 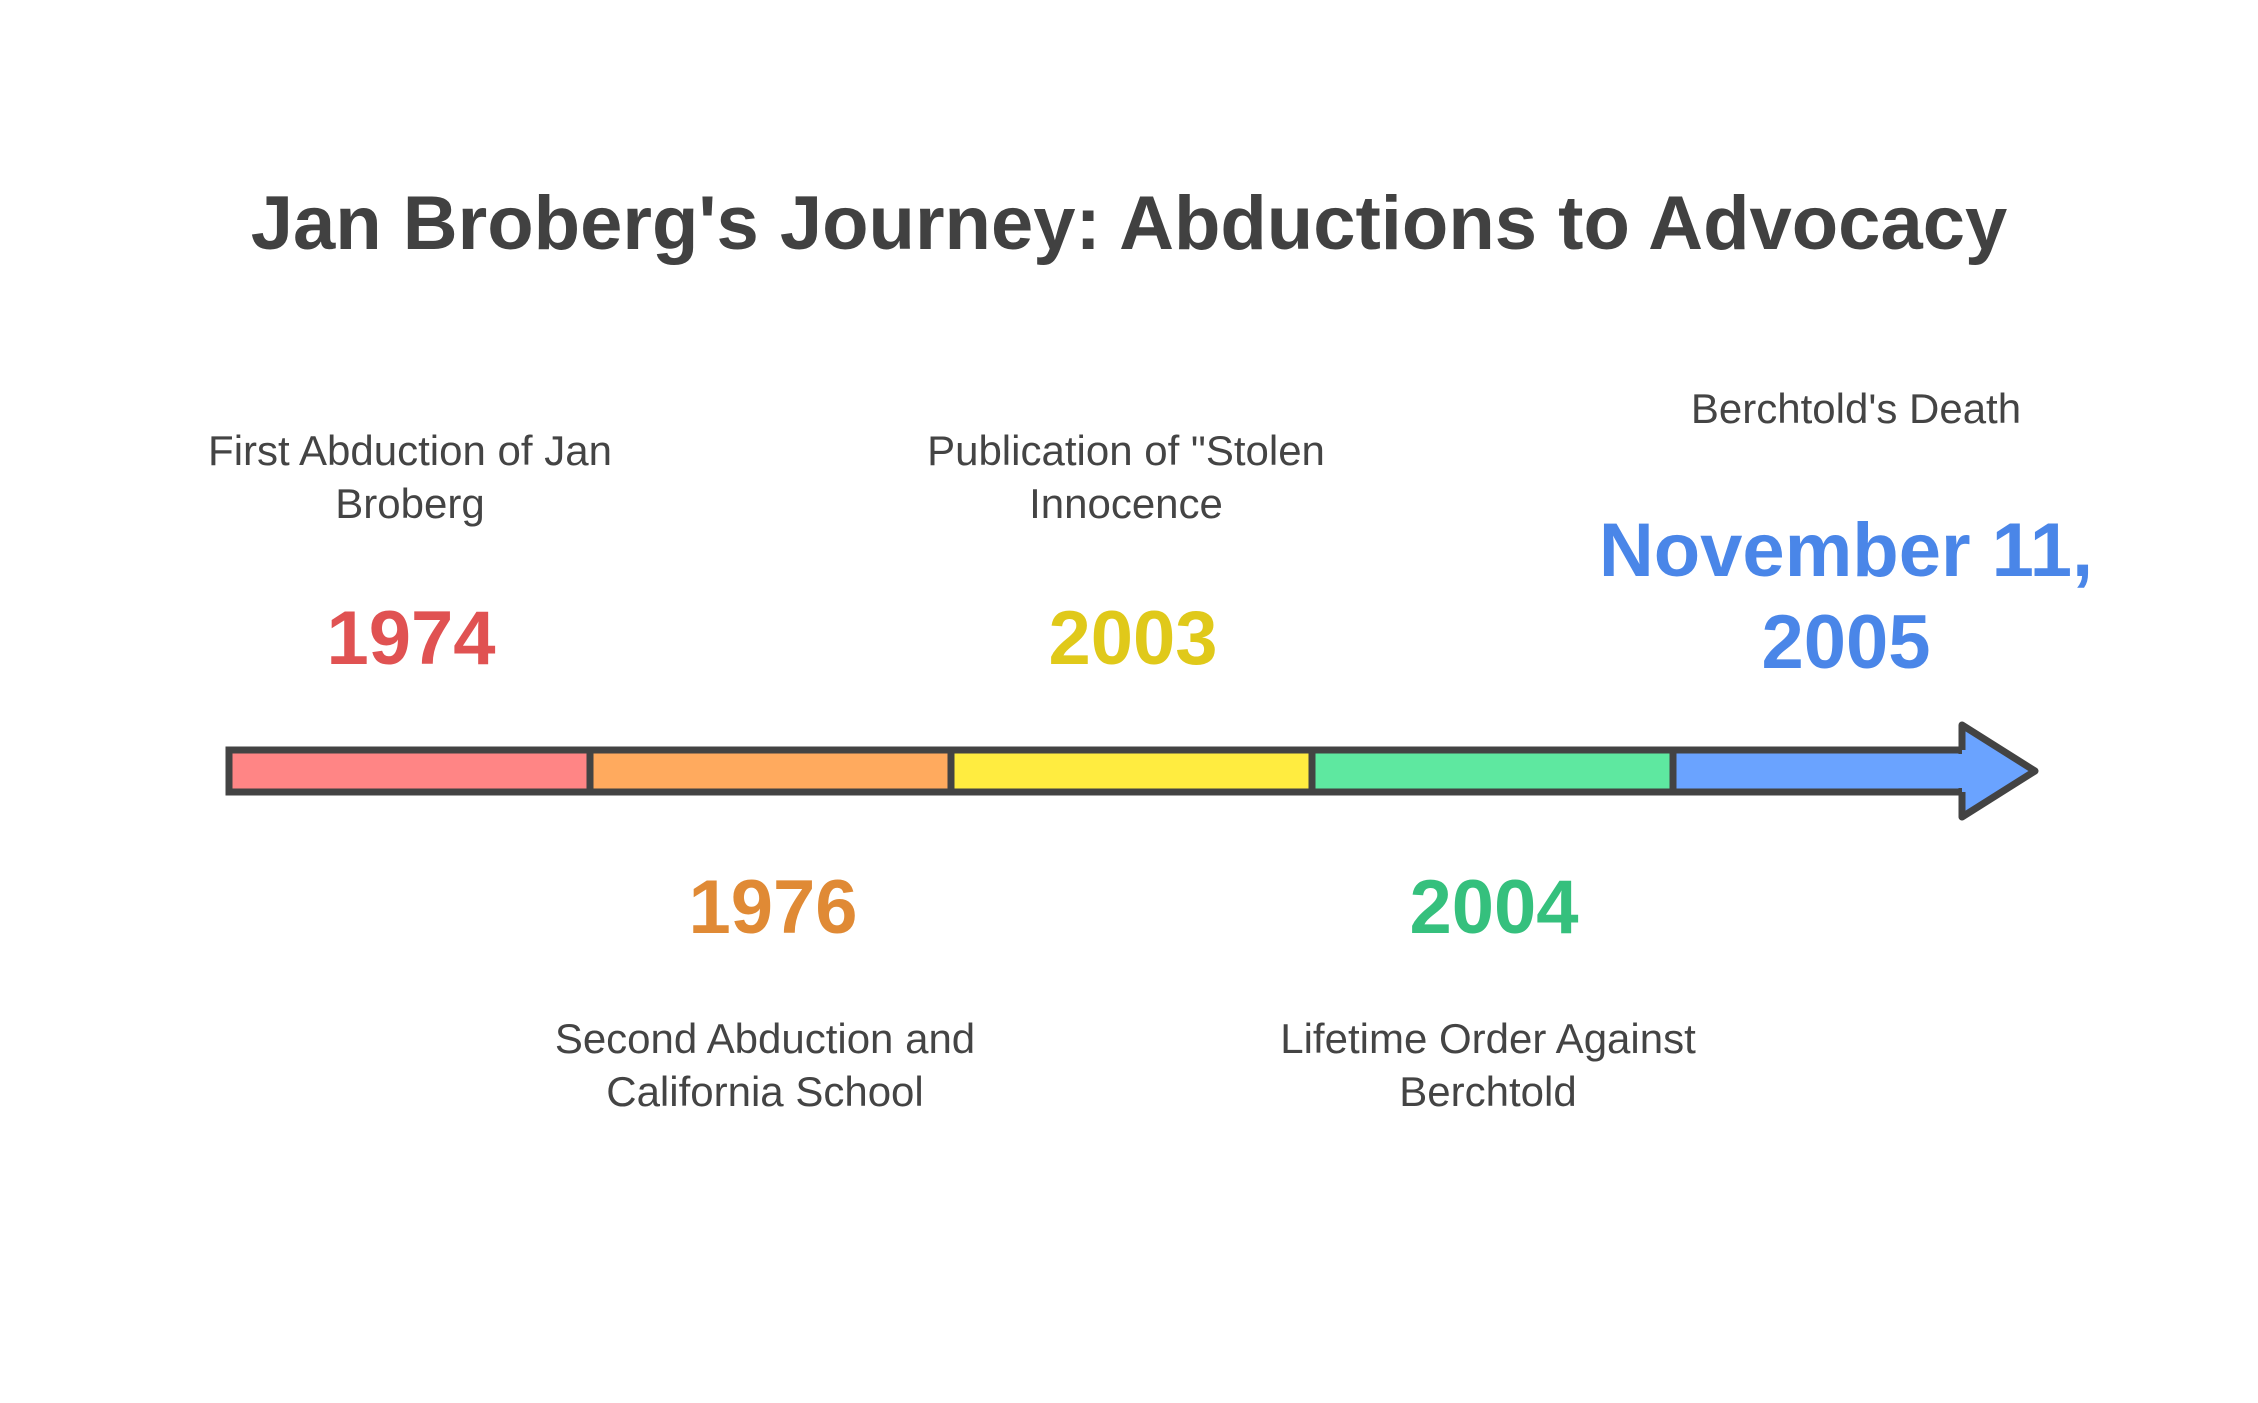 What do you see at coordinates (1962, 771) in the screenshot?
I see `arrow-joint` at bounding box center [1962, 771].